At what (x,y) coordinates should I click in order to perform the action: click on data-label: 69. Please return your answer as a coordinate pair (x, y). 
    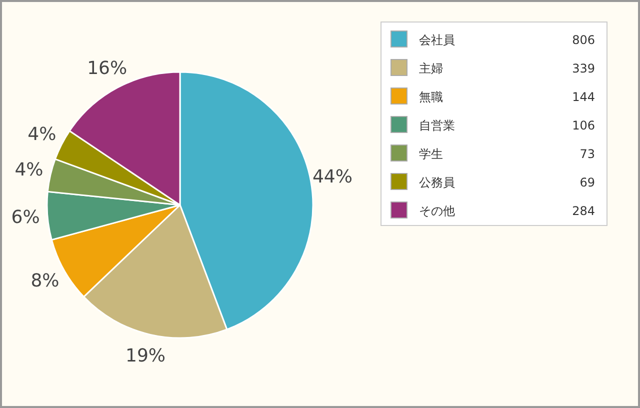
    Looking at the image, I should click on (587, 183).